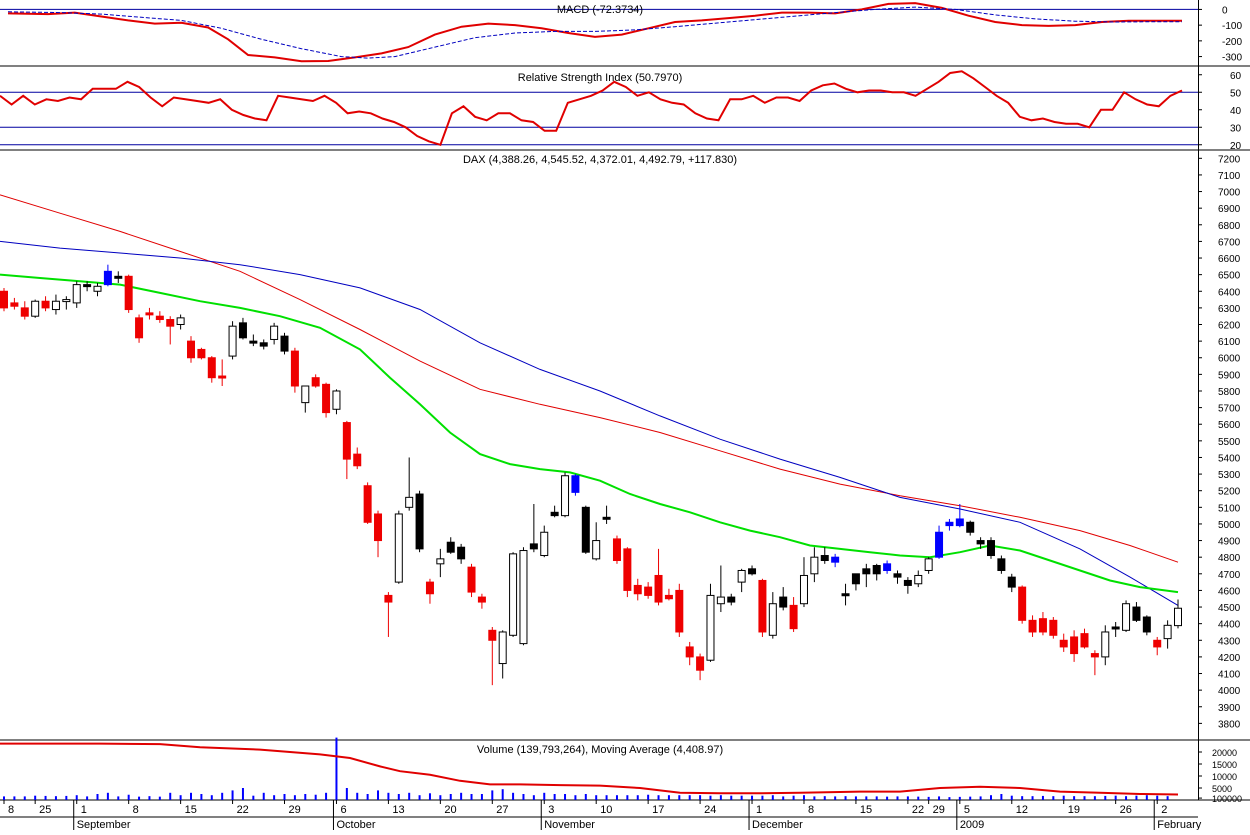 Image resolution: width=1250 pixels, height=835 pixels. I want to click on price-tick-label: 4200, so click(1229, 658).